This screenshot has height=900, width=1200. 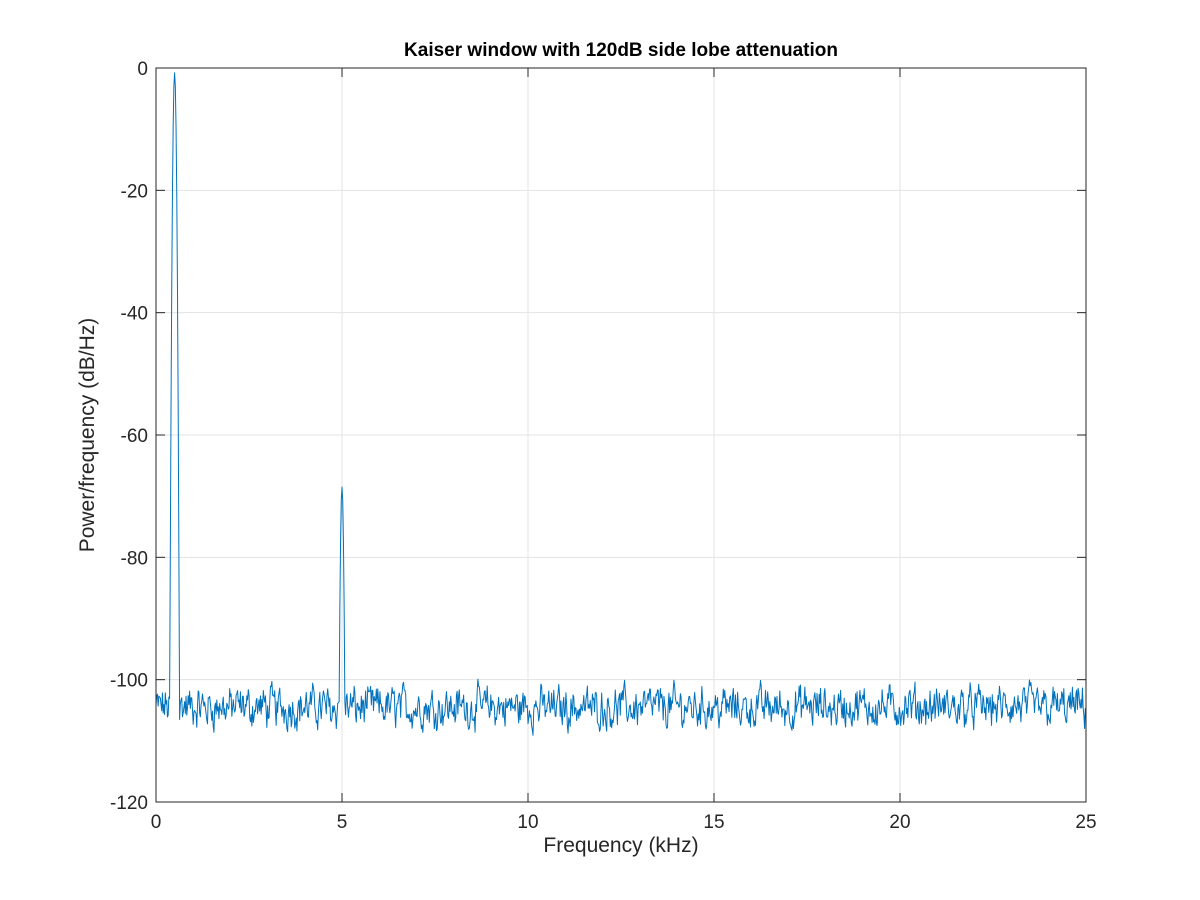 What do you see at coordinates (527, 822) in the screenshot?
I see `x-tick-label: 10` at bounding box center [527, 822].